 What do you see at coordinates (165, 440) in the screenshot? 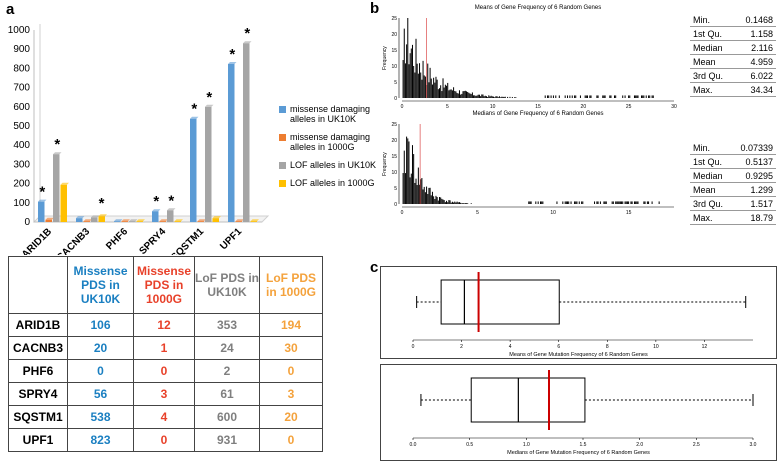
I see `table-row: UPF1 823 0 931 0` at bounding box center [165, 440].